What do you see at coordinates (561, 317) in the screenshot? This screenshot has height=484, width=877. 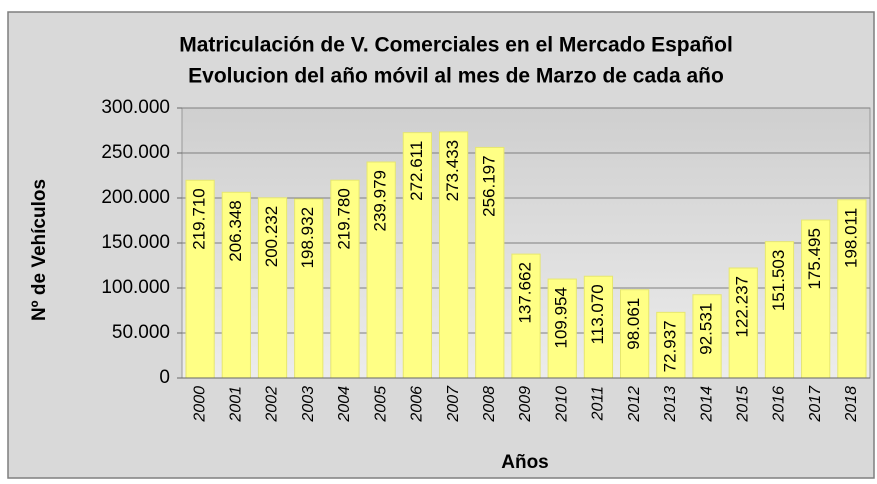 I see `value-label: 109.954` at bounding box center [561, 317].